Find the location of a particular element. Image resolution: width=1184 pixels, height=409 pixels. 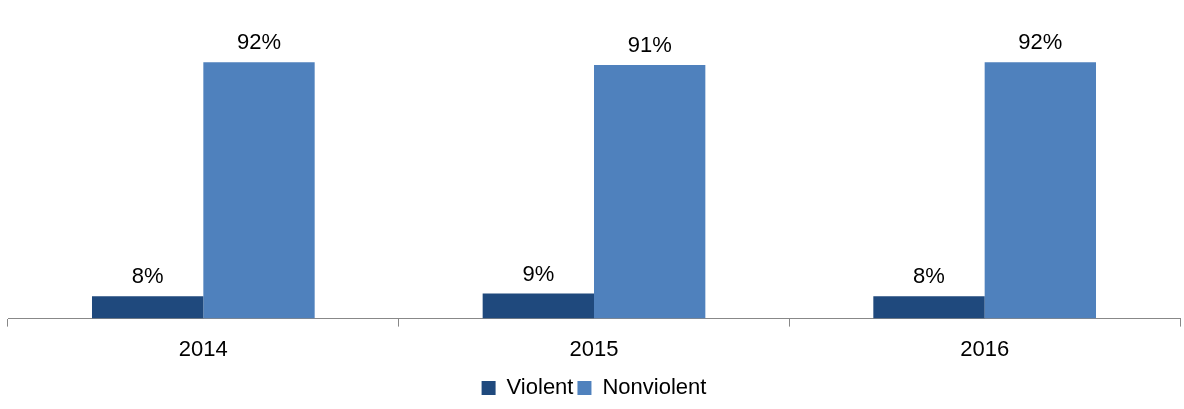

data-label: 91% is located at coordinates (649, 45).